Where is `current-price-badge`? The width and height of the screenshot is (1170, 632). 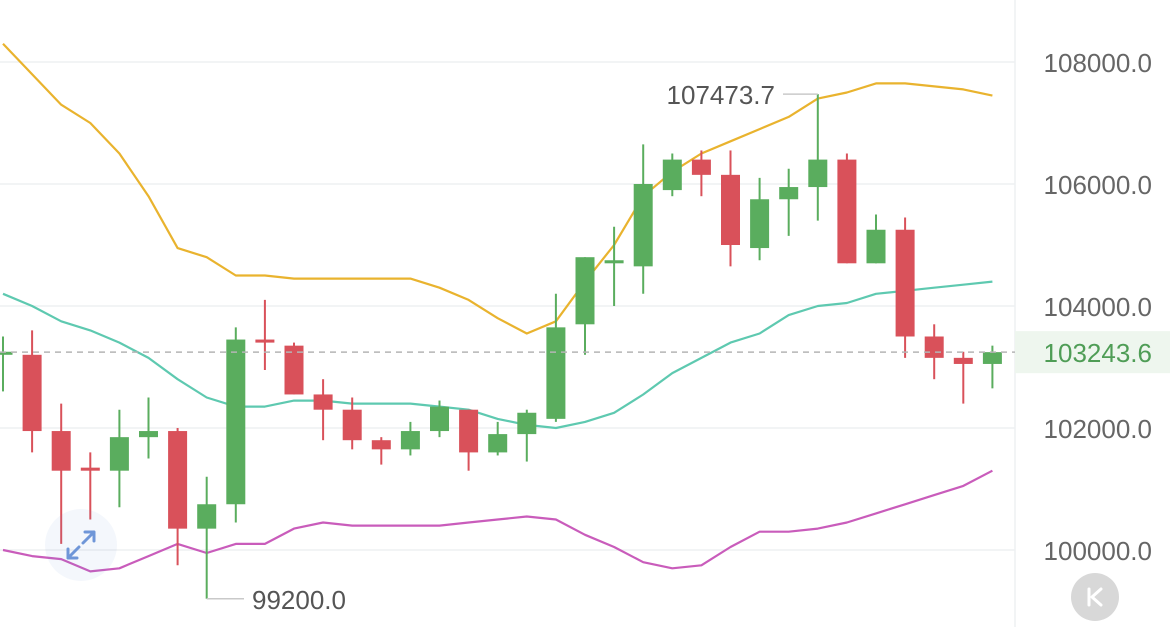 current-price-badge is located at coordinates (1092, 352).